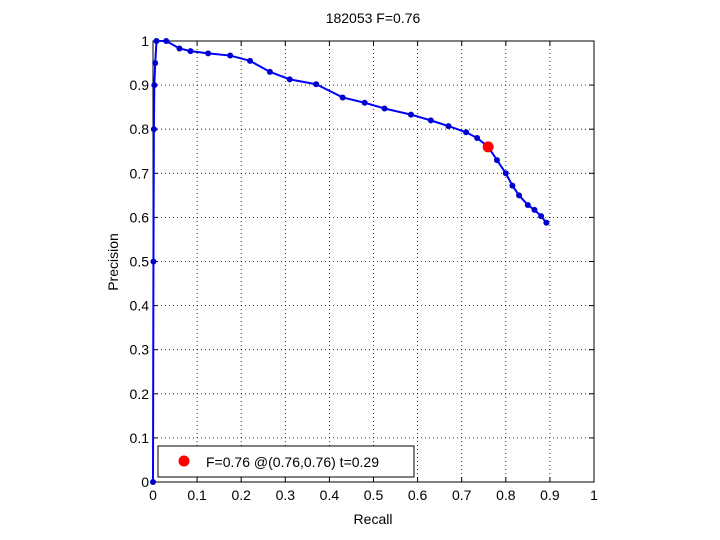 The height and width of the screenshot is (540, 720). I want to click on y-tick-label: 0.6, so click(140, 217).